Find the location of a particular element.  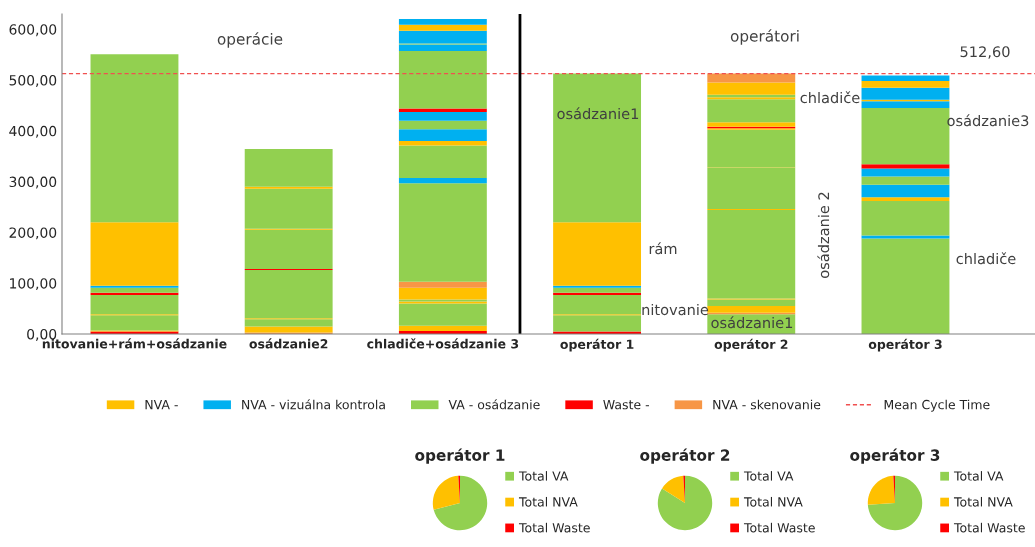

chart-title: operátor 1 is located at coordinates (460, 456).